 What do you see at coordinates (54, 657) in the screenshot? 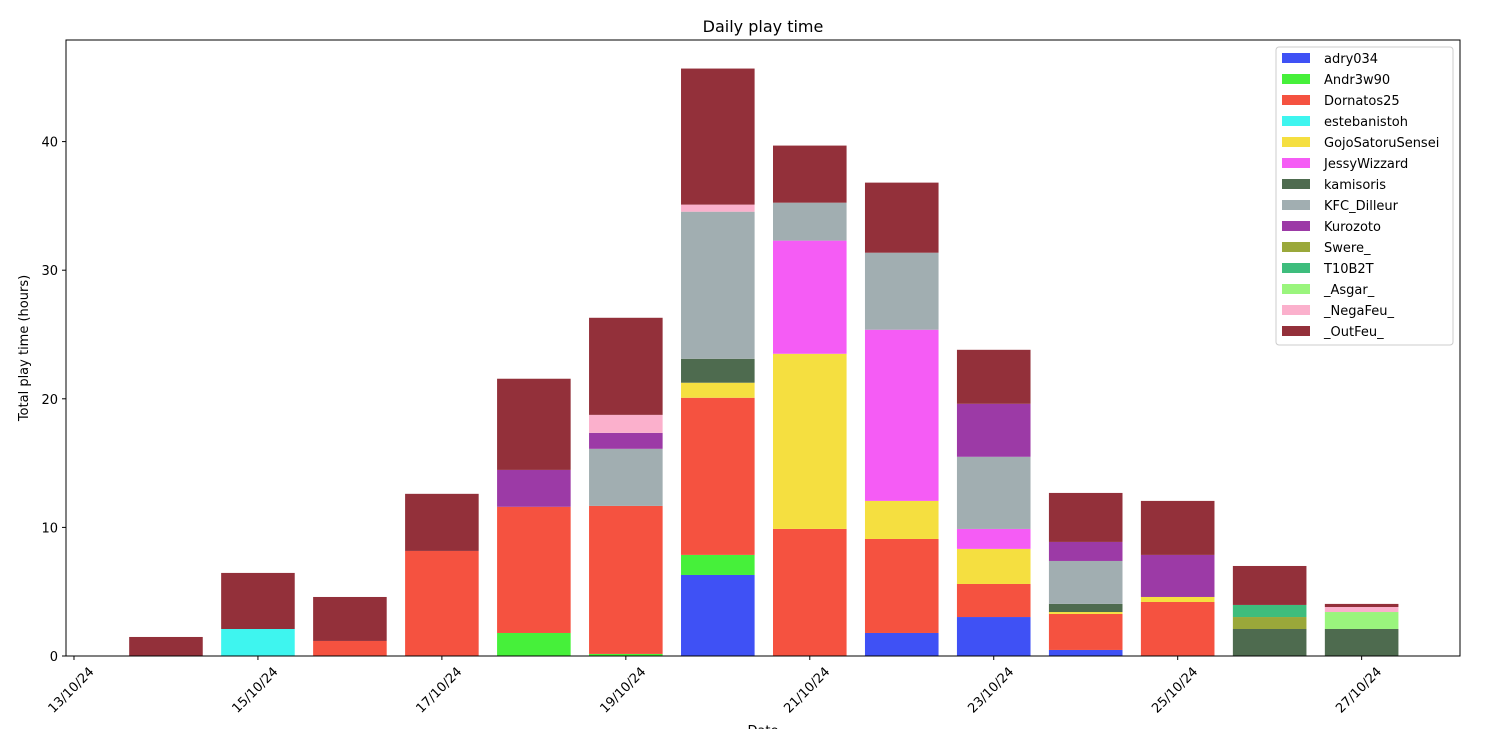
I see `y-tick-label: 0` at bounding box center [54, 657].